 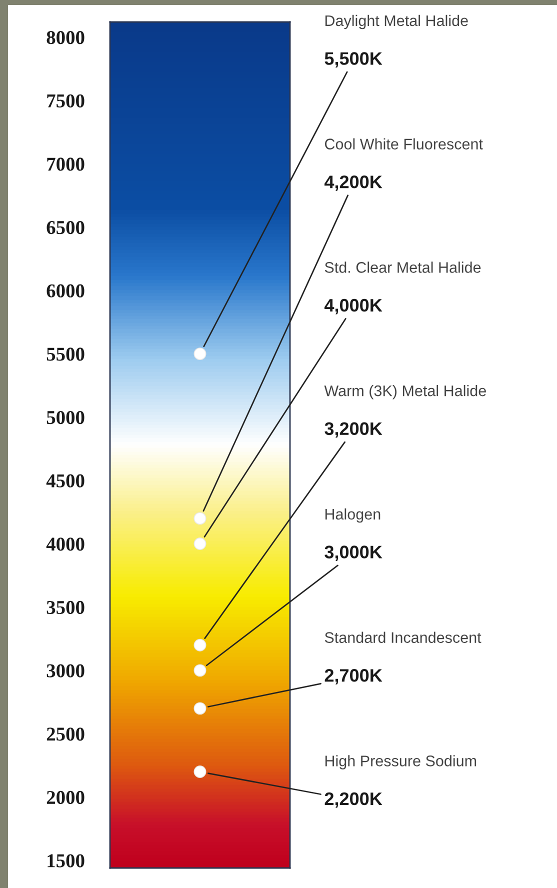 I want to click on text: Warm (3K) Metal Halide, so click(x=405, y=392).